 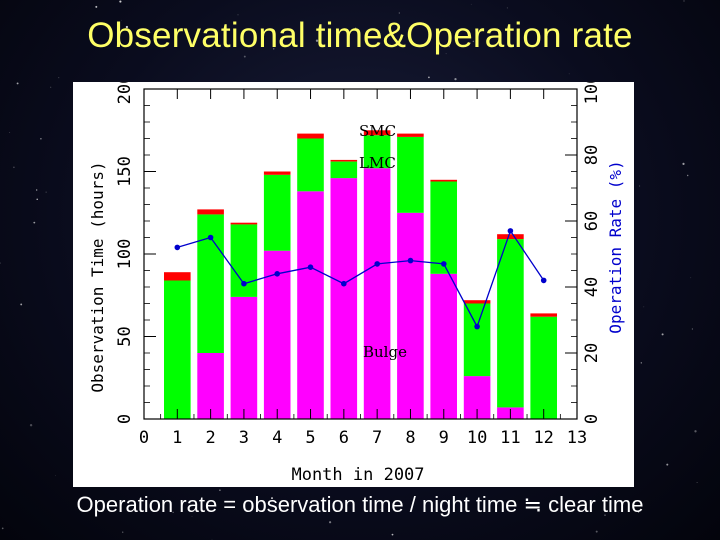 What do you see at coordinates (377, 163) in the screenshot?
I see `annotation-lmc: LMC` at bounding box center [377, 163].